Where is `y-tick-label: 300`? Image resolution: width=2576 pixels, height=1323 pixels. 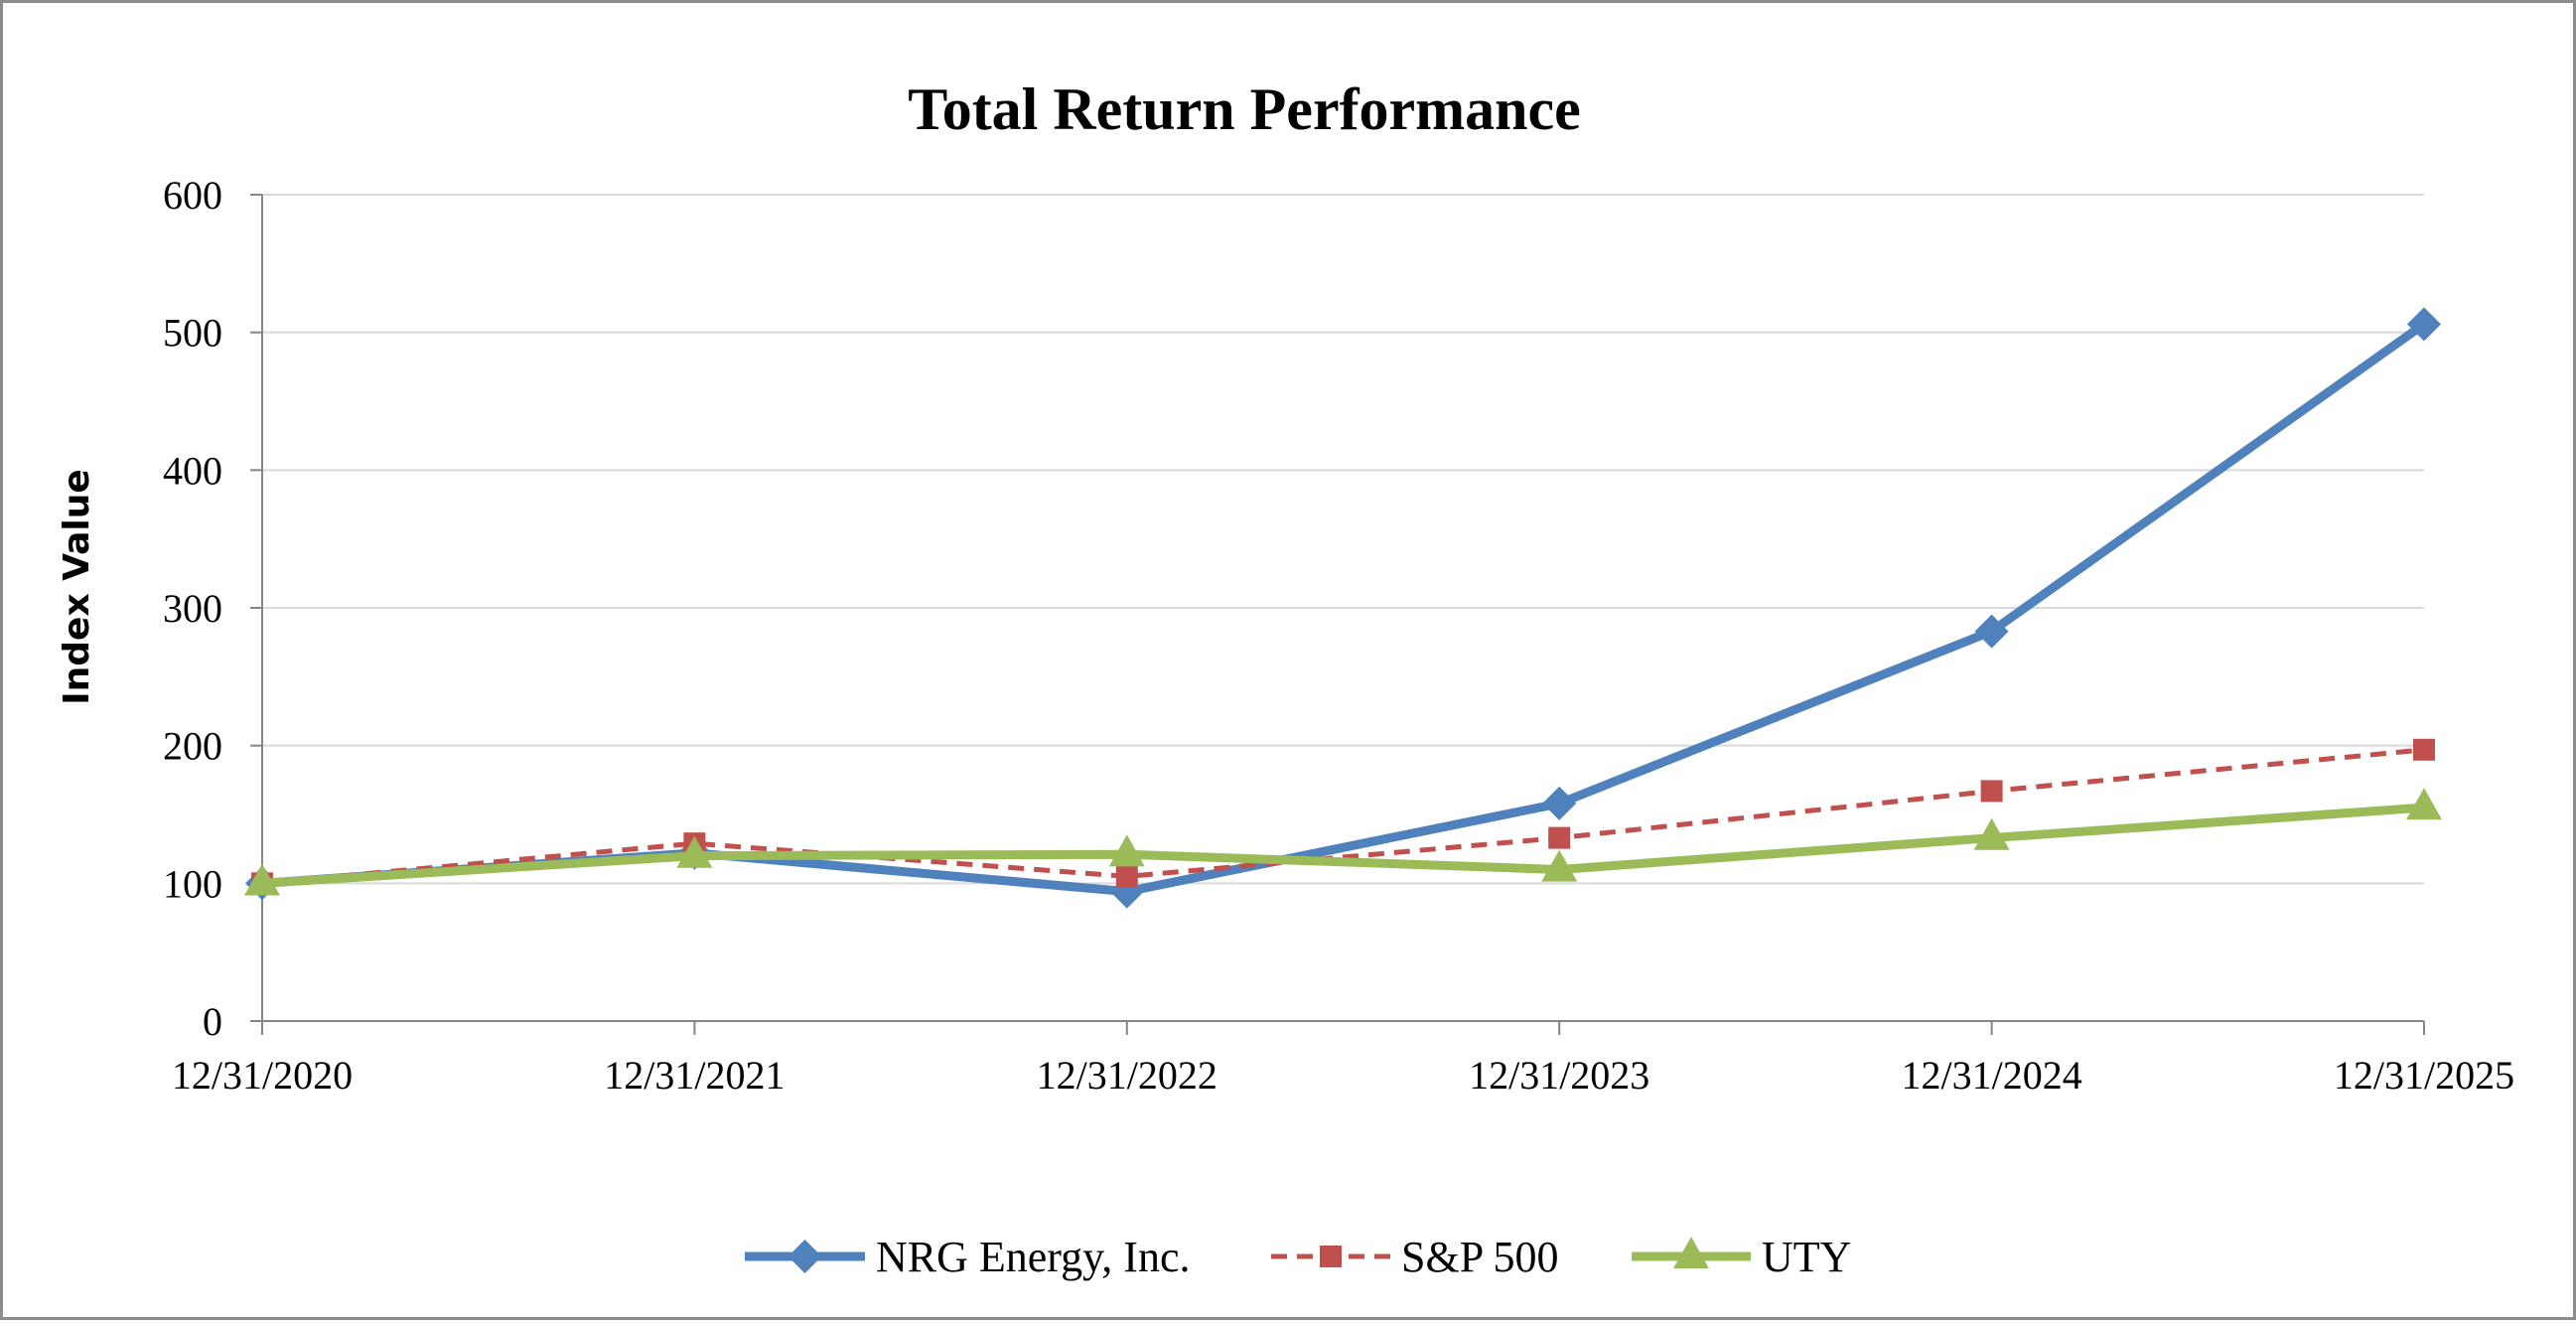
y-tick-label: 300 is located at coordinates (192, 608).